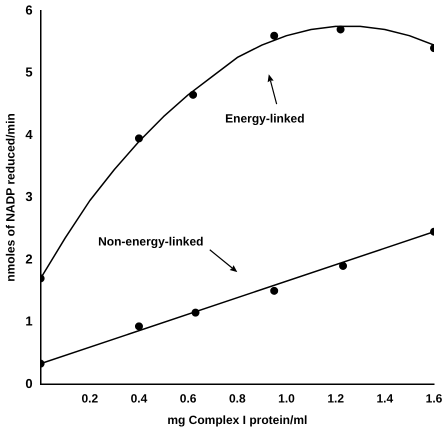  Describe the element at coordinates (237, 399) in the screenshot. I see `x-tick-label: 0.8` at that location.